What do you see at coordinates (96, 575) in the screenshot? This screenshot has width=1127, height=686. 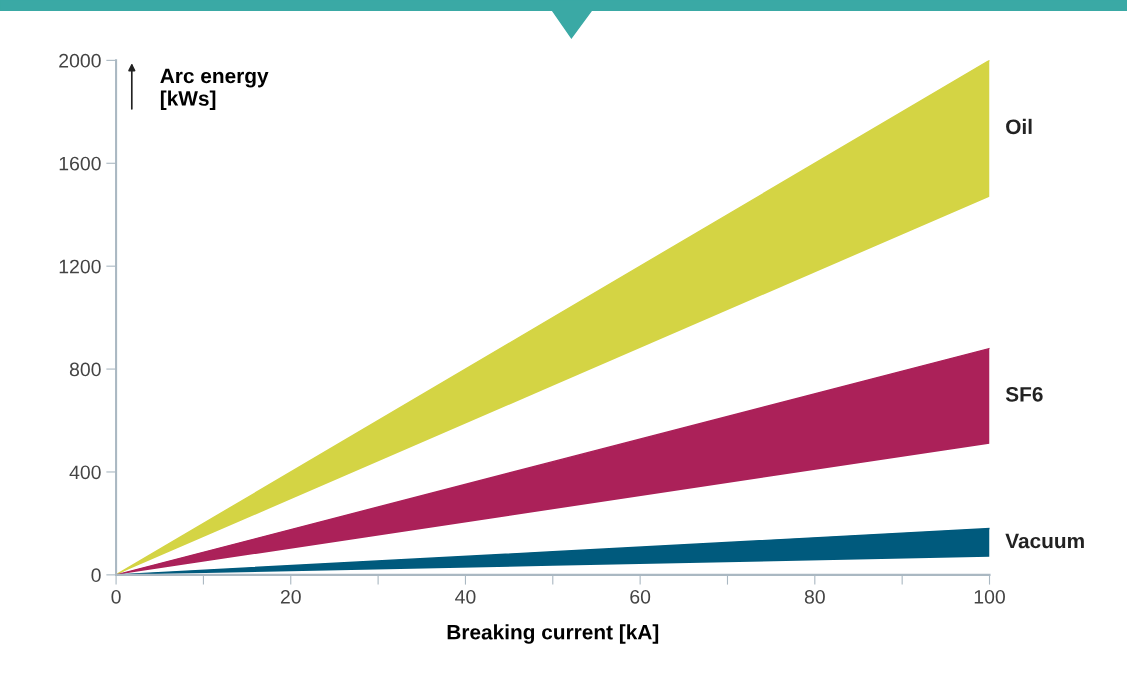 I see `y-tick-label: 0` at bounding box center [96, 575].